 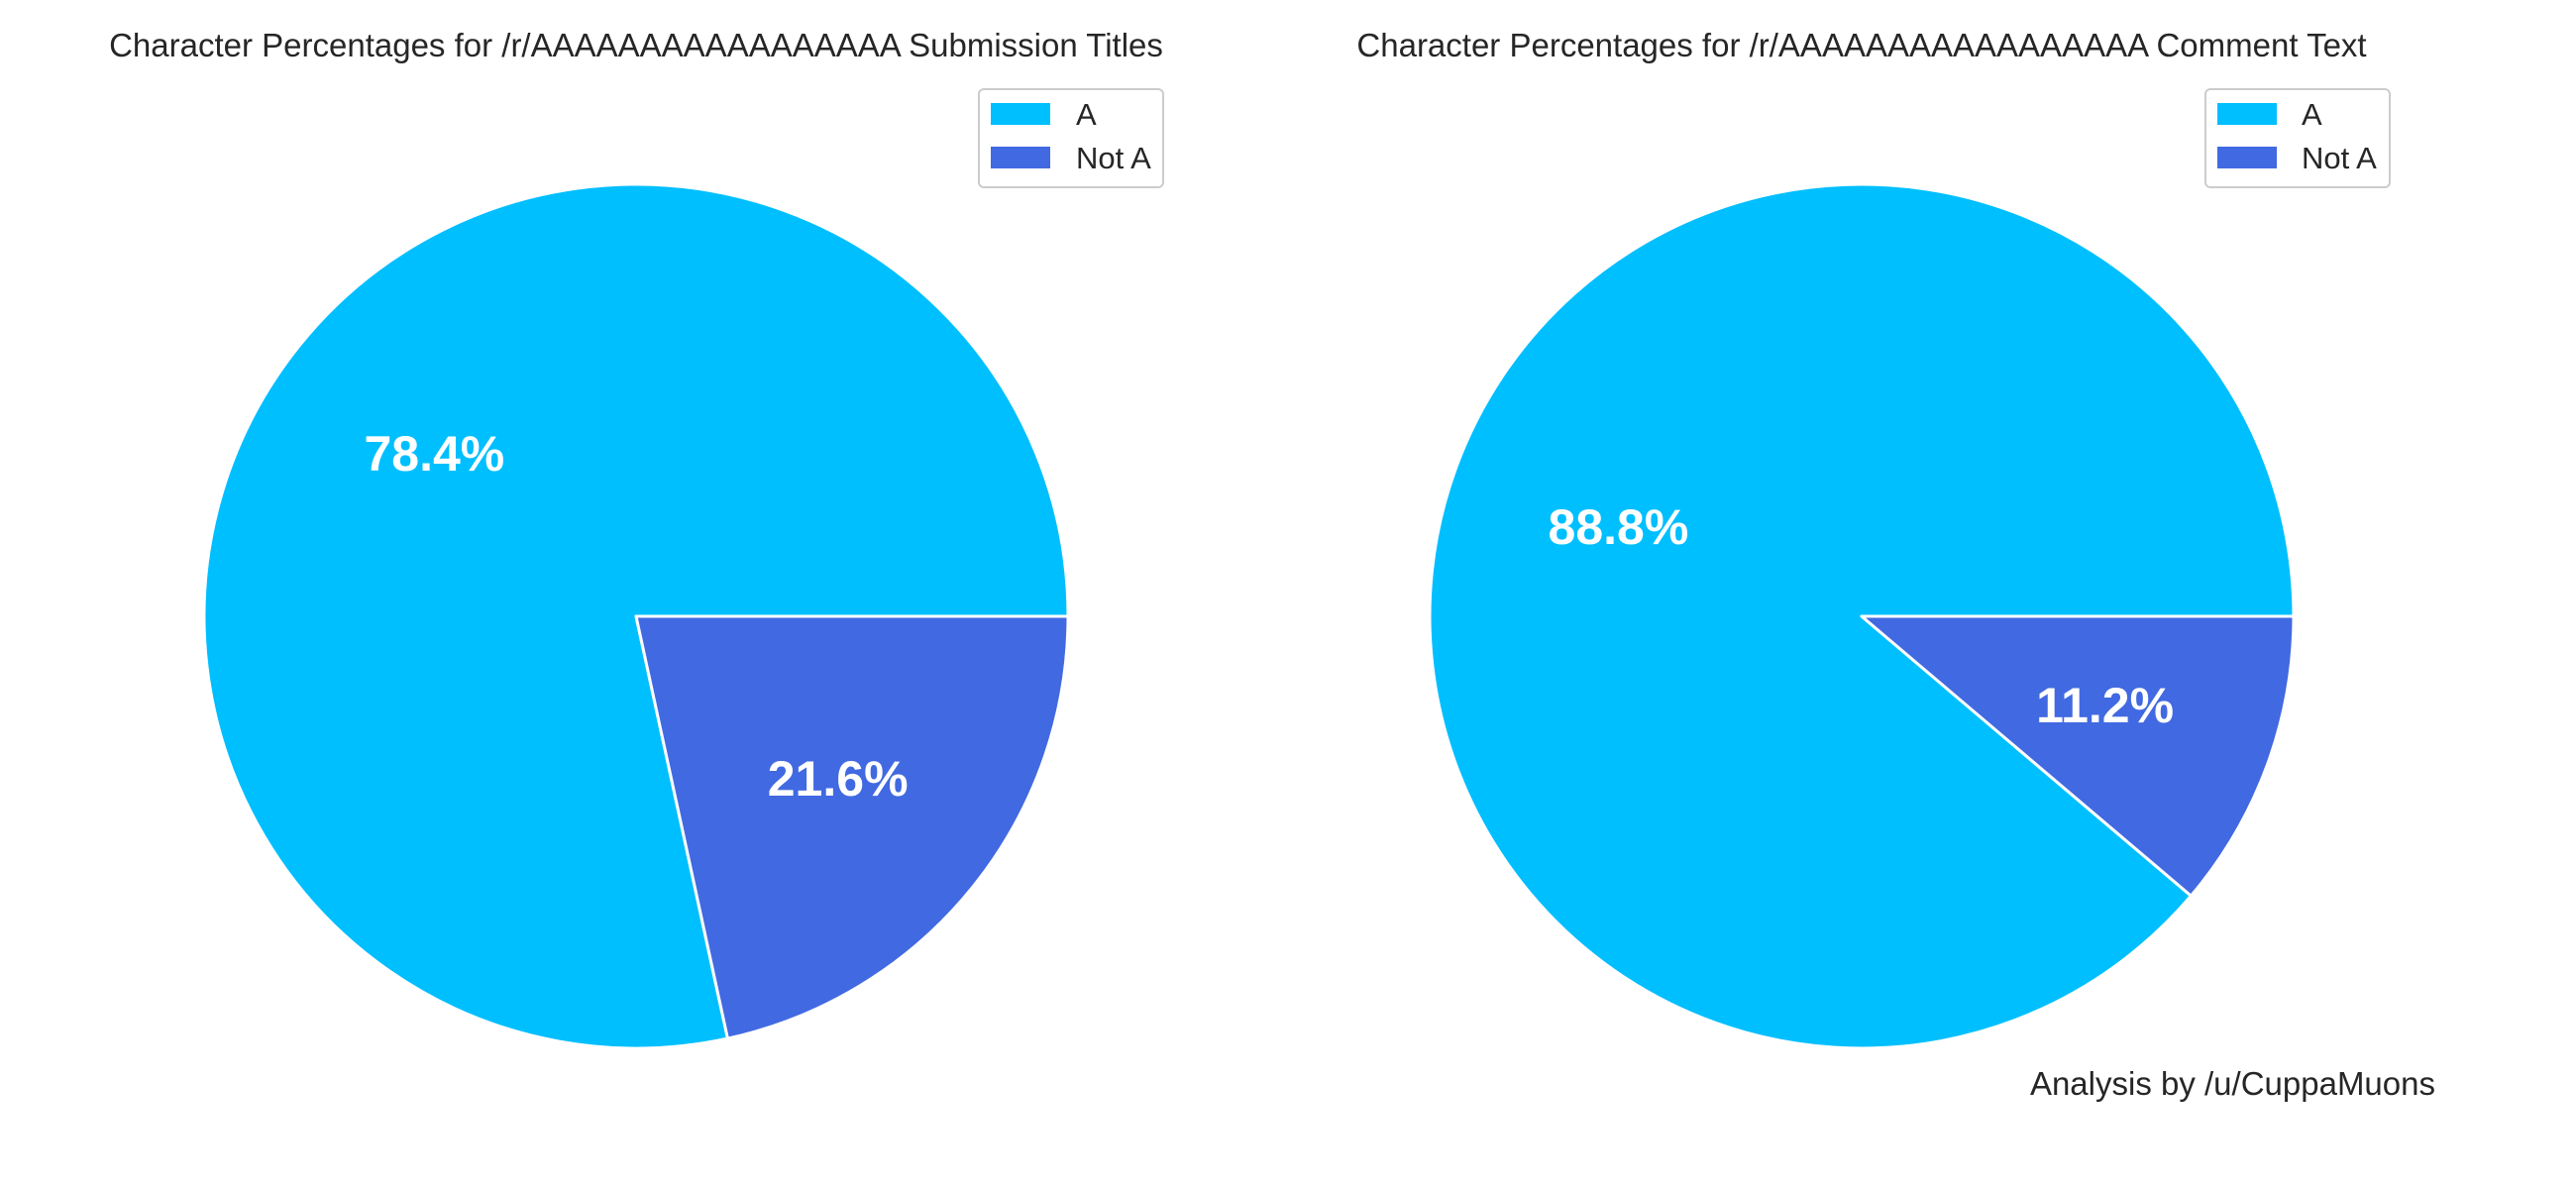 What do you see at coordinates (434, 454) in the screenshot?
I see `pie-value-label-a: 78.4%` at bounding box center [434, 454].